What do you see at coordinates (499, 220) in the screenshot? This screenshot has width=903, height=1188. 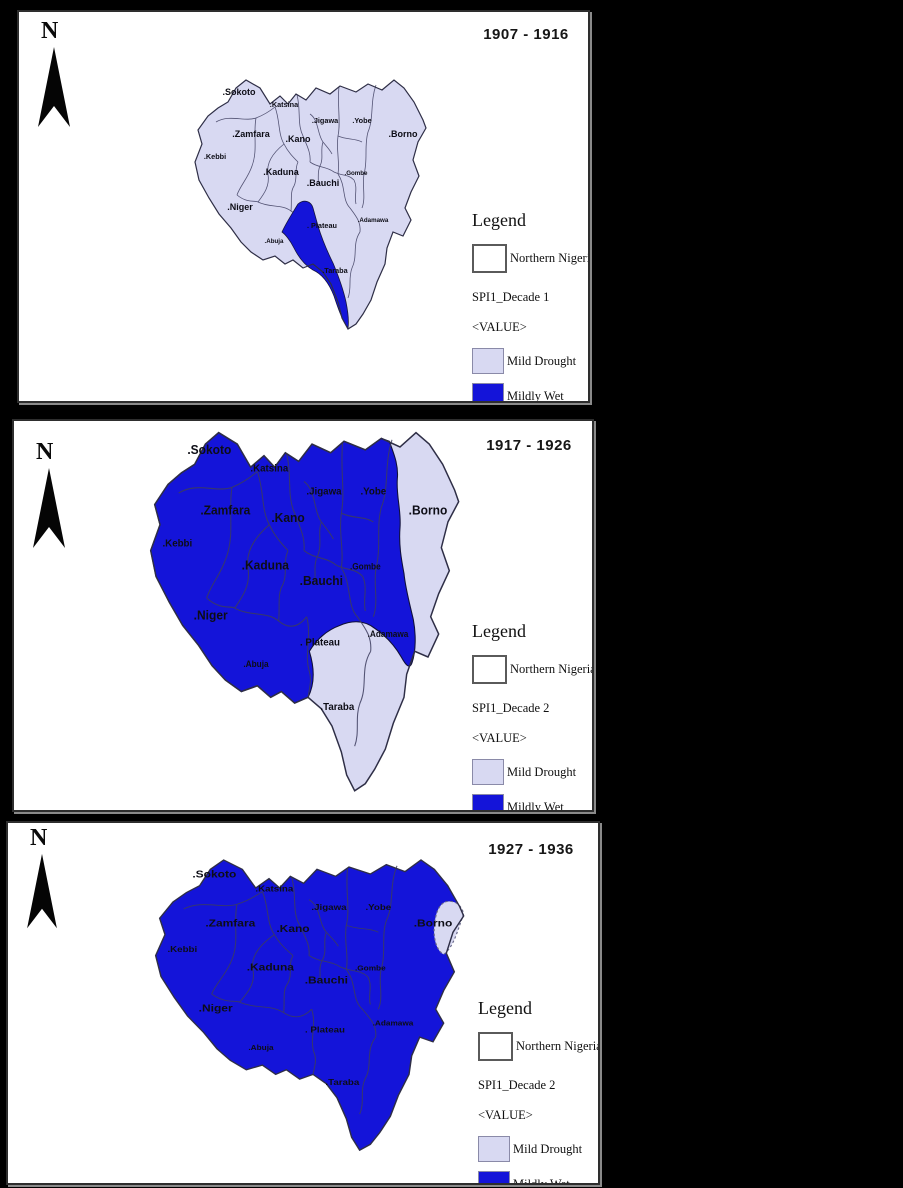 I see `legend-title: Legend` at bounding box center [499, 220].